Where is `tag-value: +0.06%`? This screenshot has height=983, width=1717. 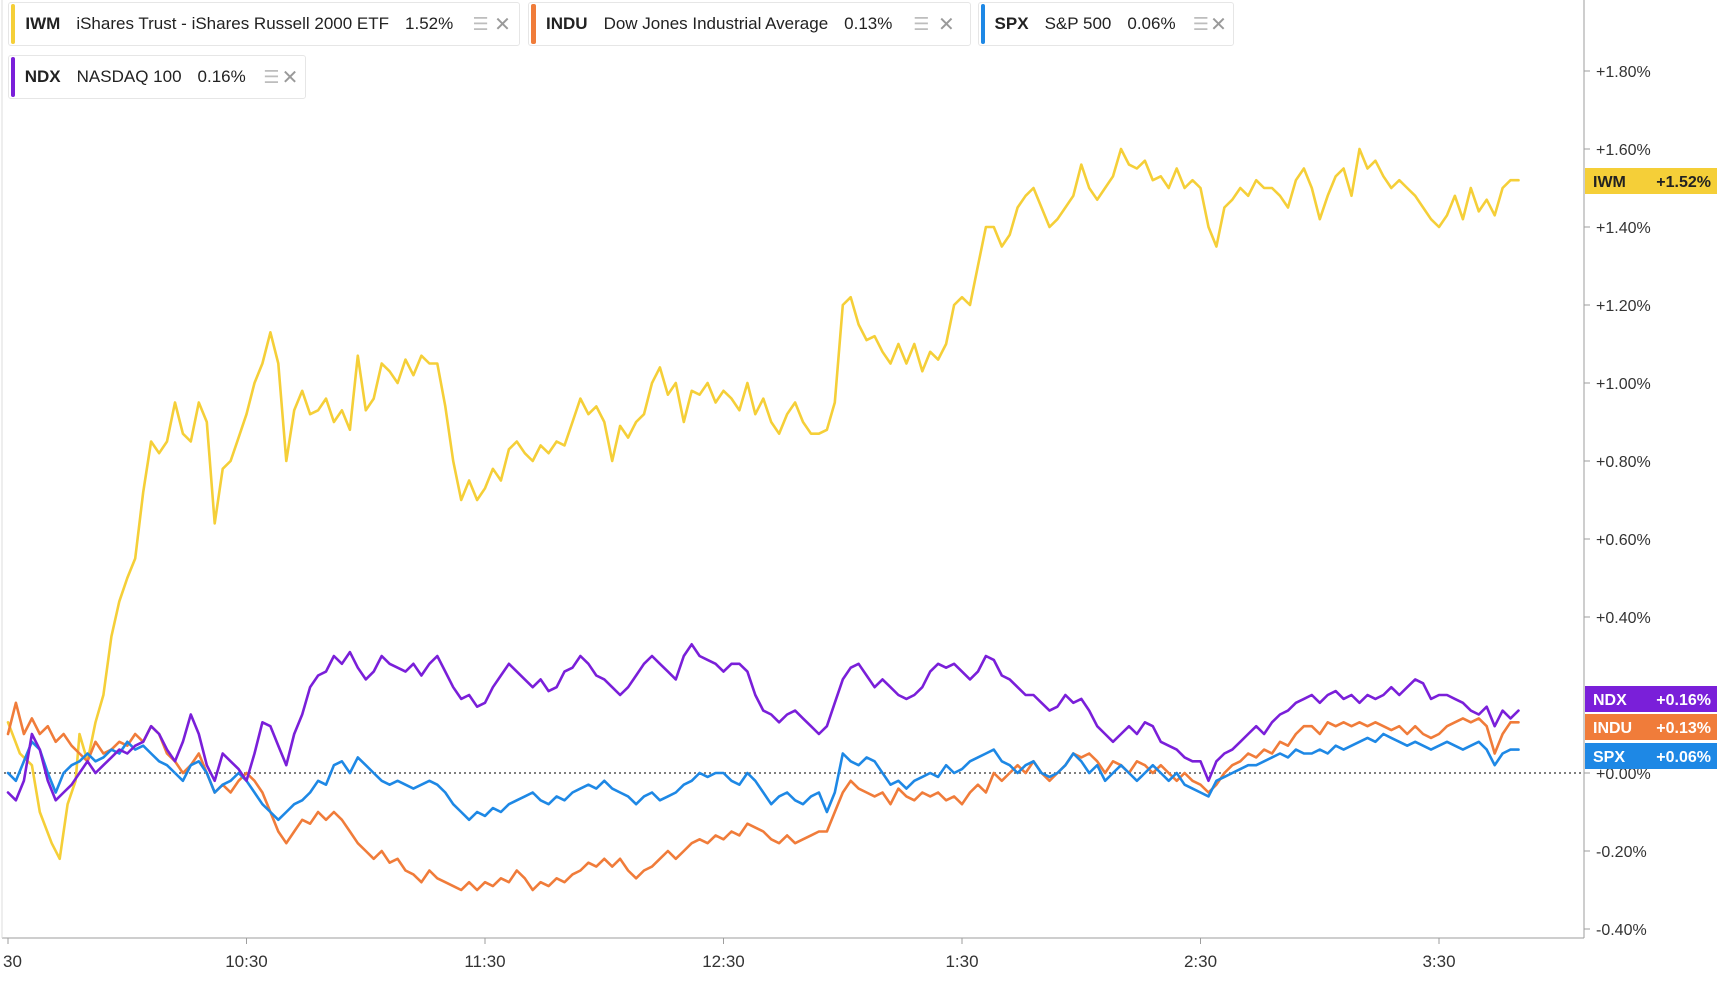 tag-value: +0.06% is located at coordinates (1683, 757).